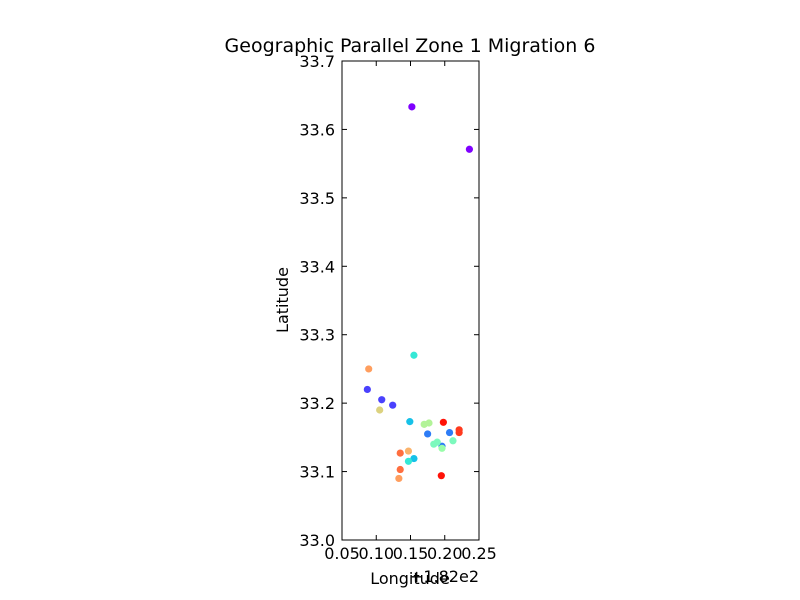 This screenshot has height=600, width=800. Describe the element at coordinates (317, 335) in the screenshot. I see `y-tick-label: 33.3` at that location.